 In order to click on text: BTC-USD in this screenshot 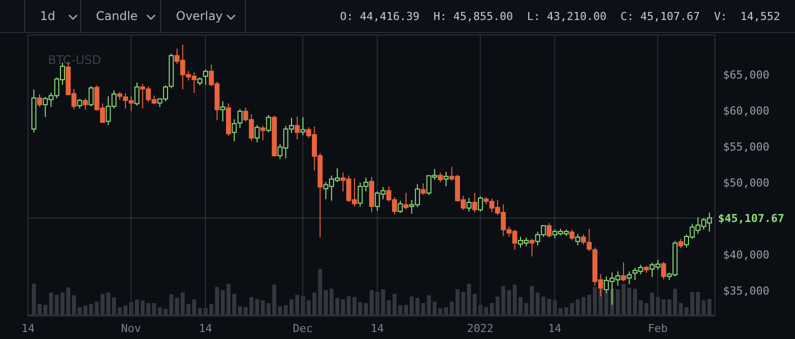, I will do `click(75, 60)`.